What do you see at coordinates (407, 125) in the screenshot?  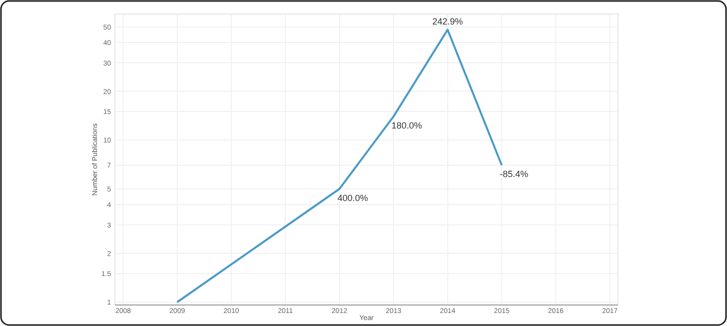 I see `annotation: 180.0%` at bounding box center [407, 125].